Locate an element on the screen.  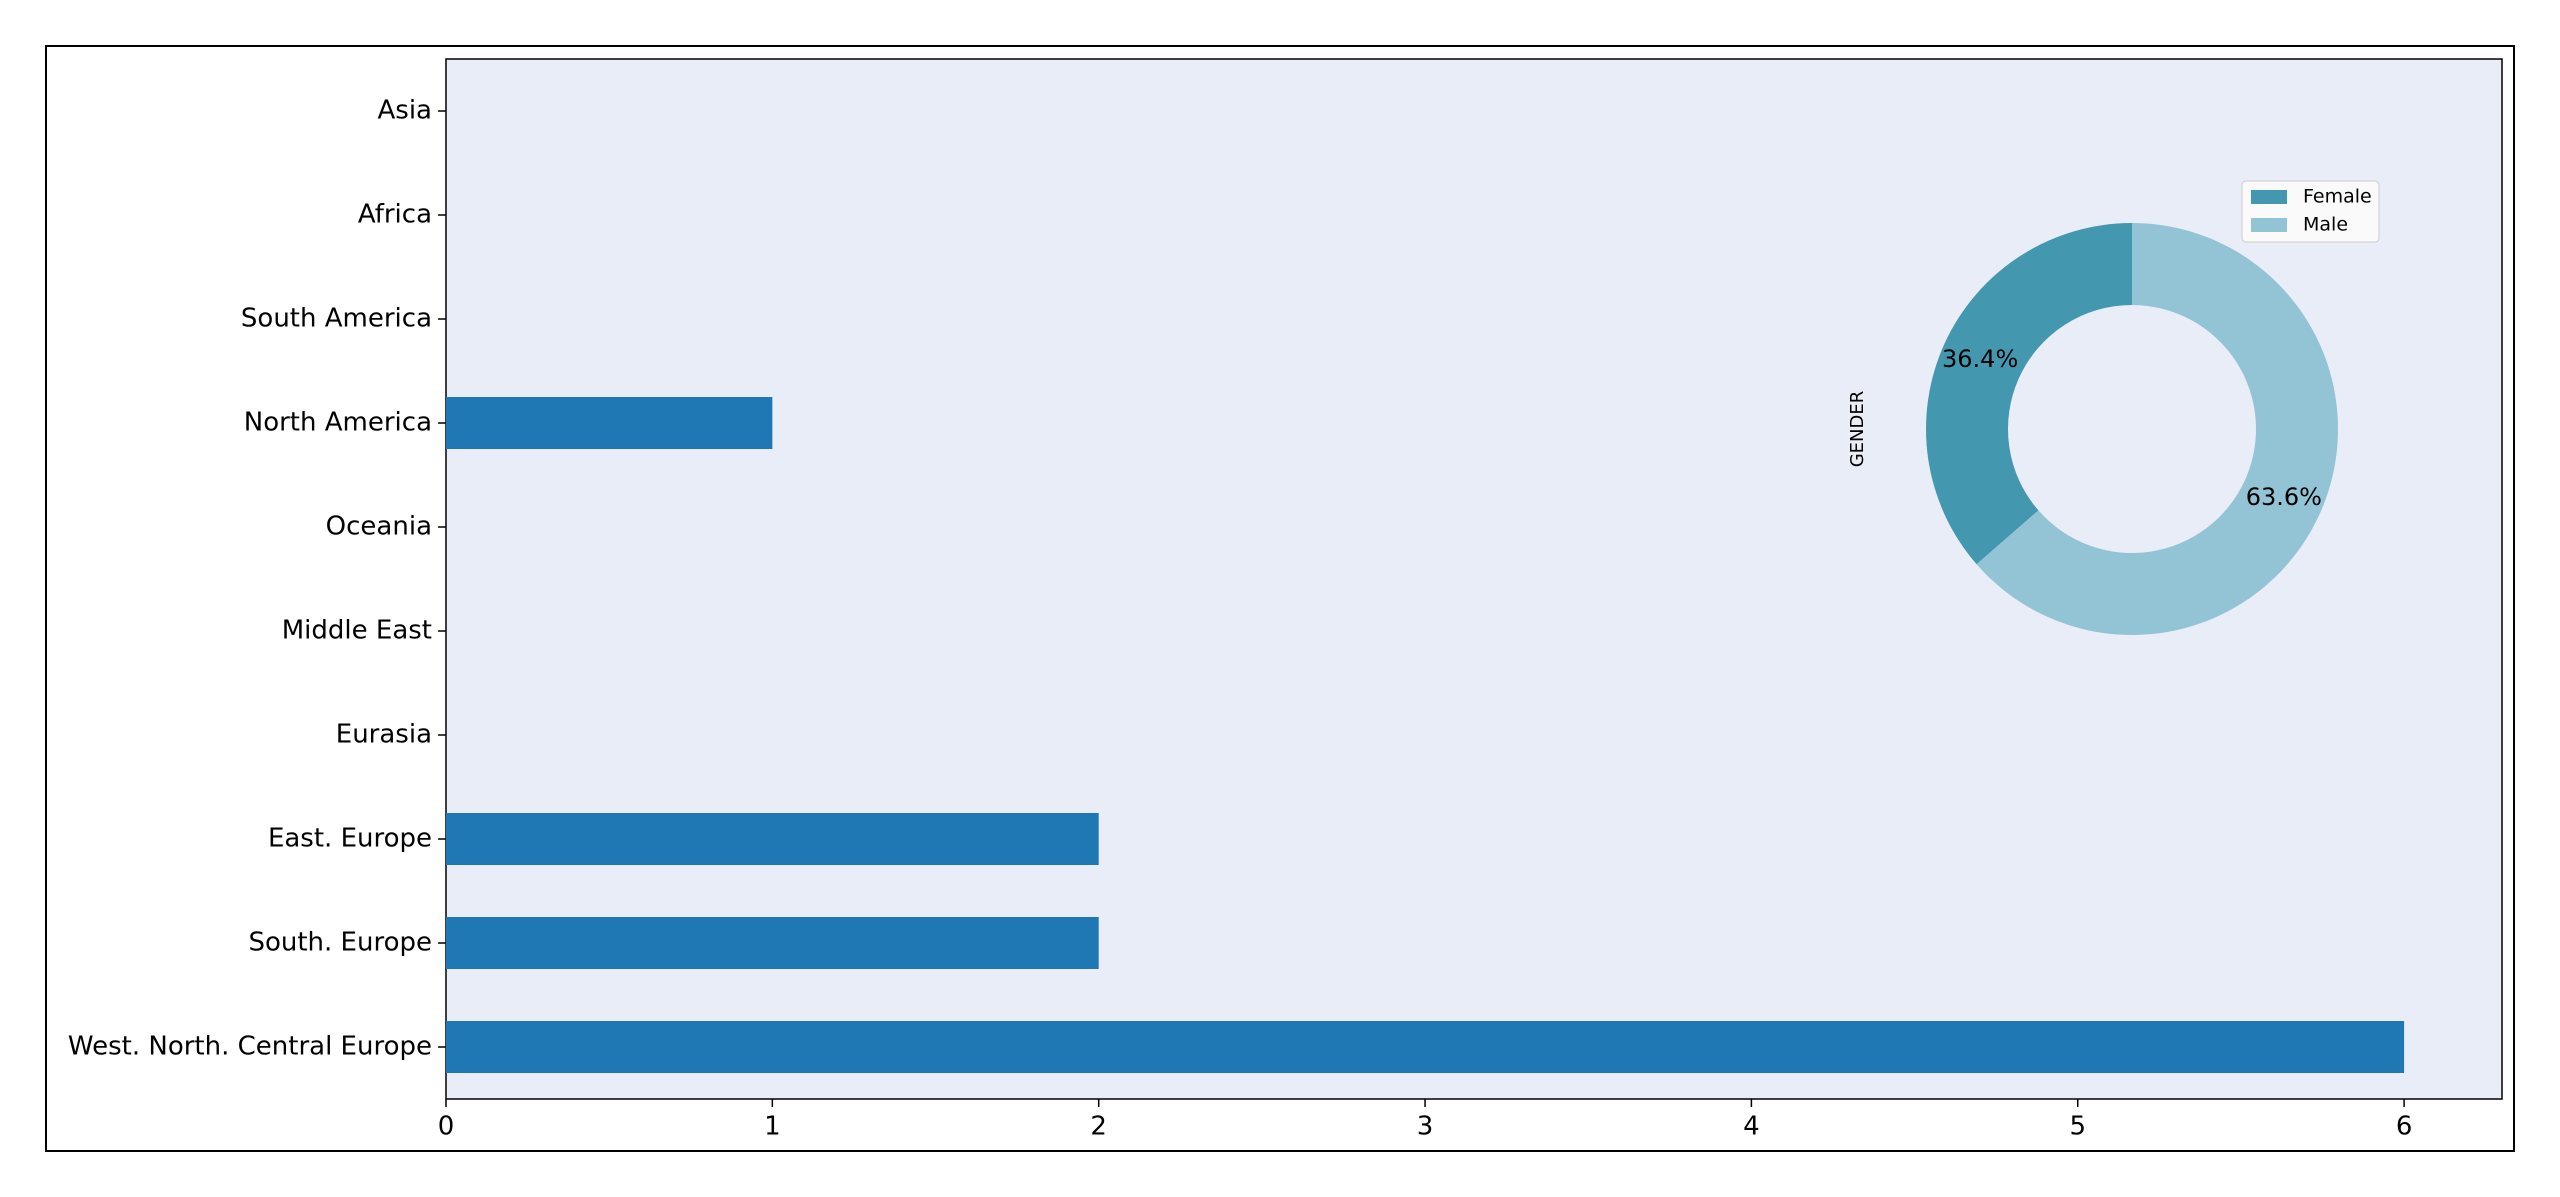
pie-label: 63.6% is located at coordinates (2284, 497).